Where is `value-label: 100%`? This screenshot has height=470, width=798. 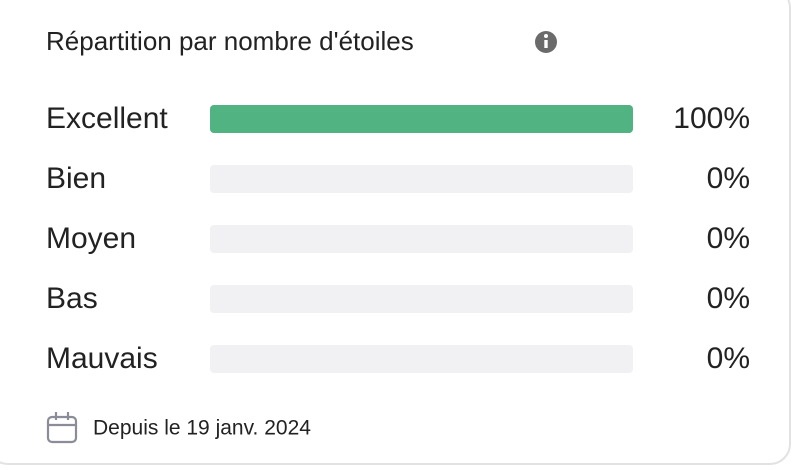
value-label: 100% is located at coordinates (711, 118).